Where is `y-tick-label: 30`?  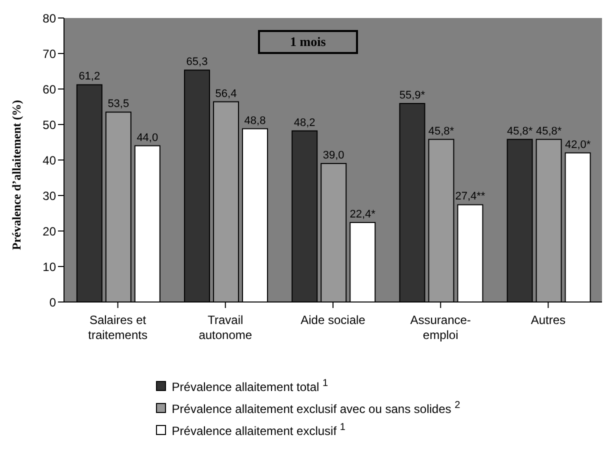
y-tick-label: 30 is located at coordinates (49, 195).